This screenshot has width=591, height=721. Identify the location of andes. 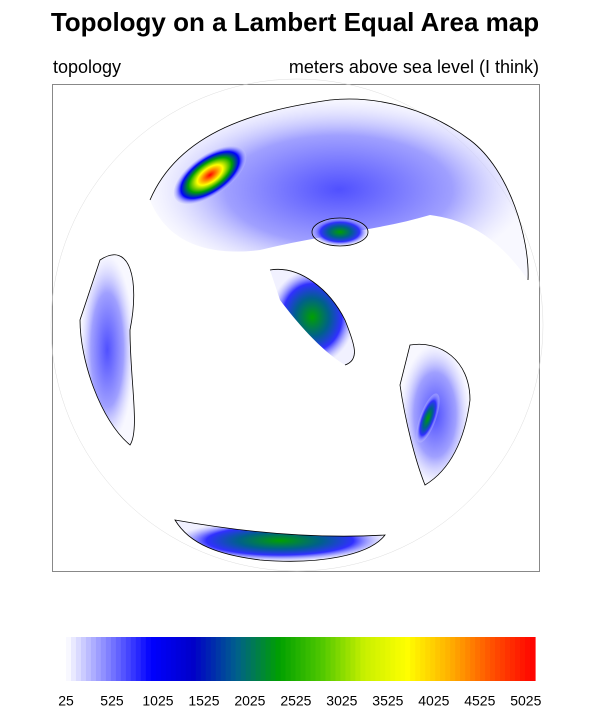
(428, 418).